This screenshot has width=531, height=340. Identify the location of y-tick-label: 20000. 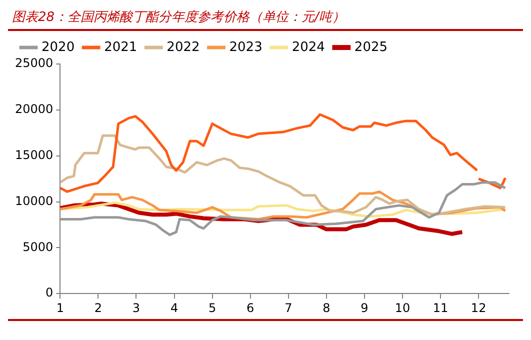
(34, 109).